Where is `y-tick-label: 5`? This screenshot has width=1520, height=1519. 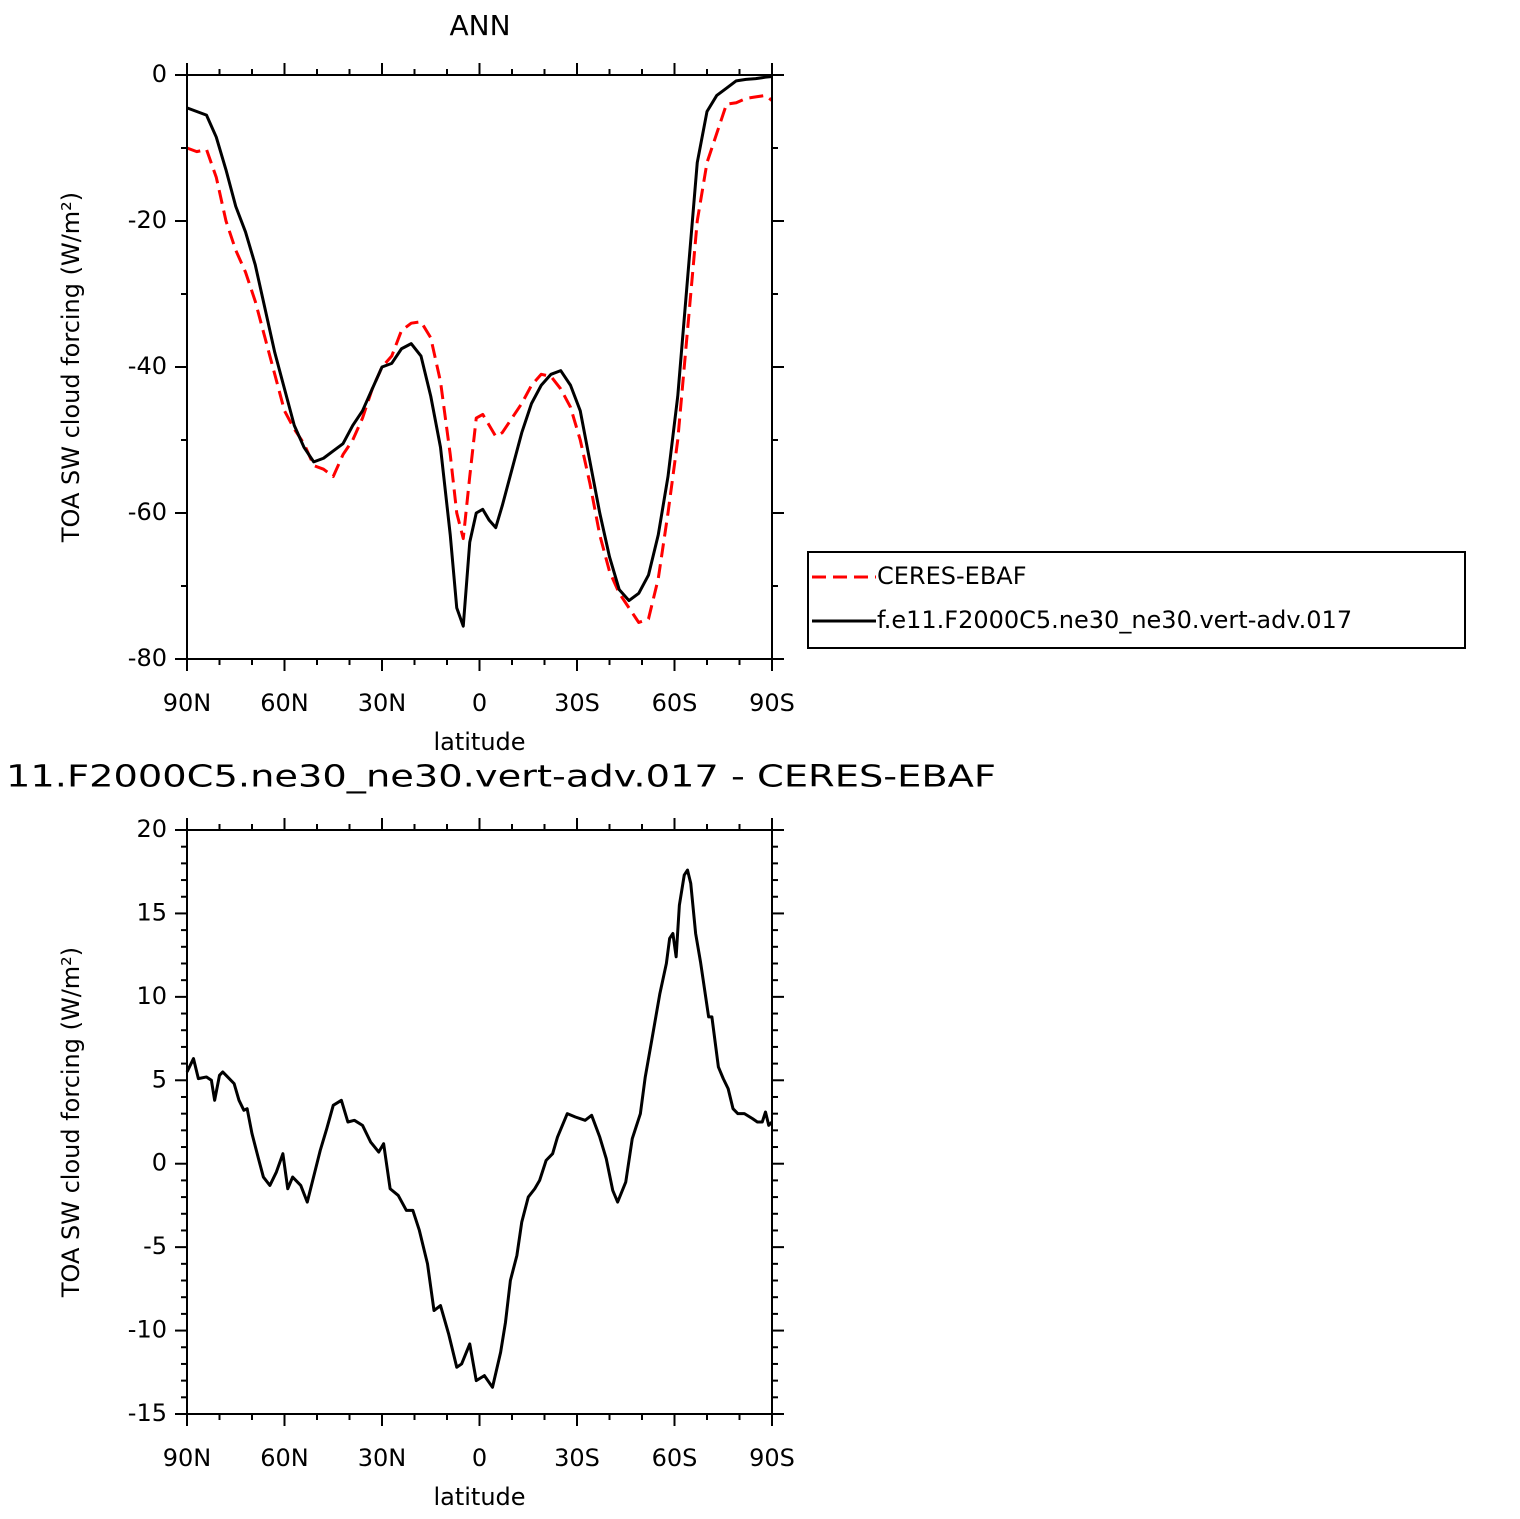 y-tick-label: 5 is located at coordinates (159, 1079).